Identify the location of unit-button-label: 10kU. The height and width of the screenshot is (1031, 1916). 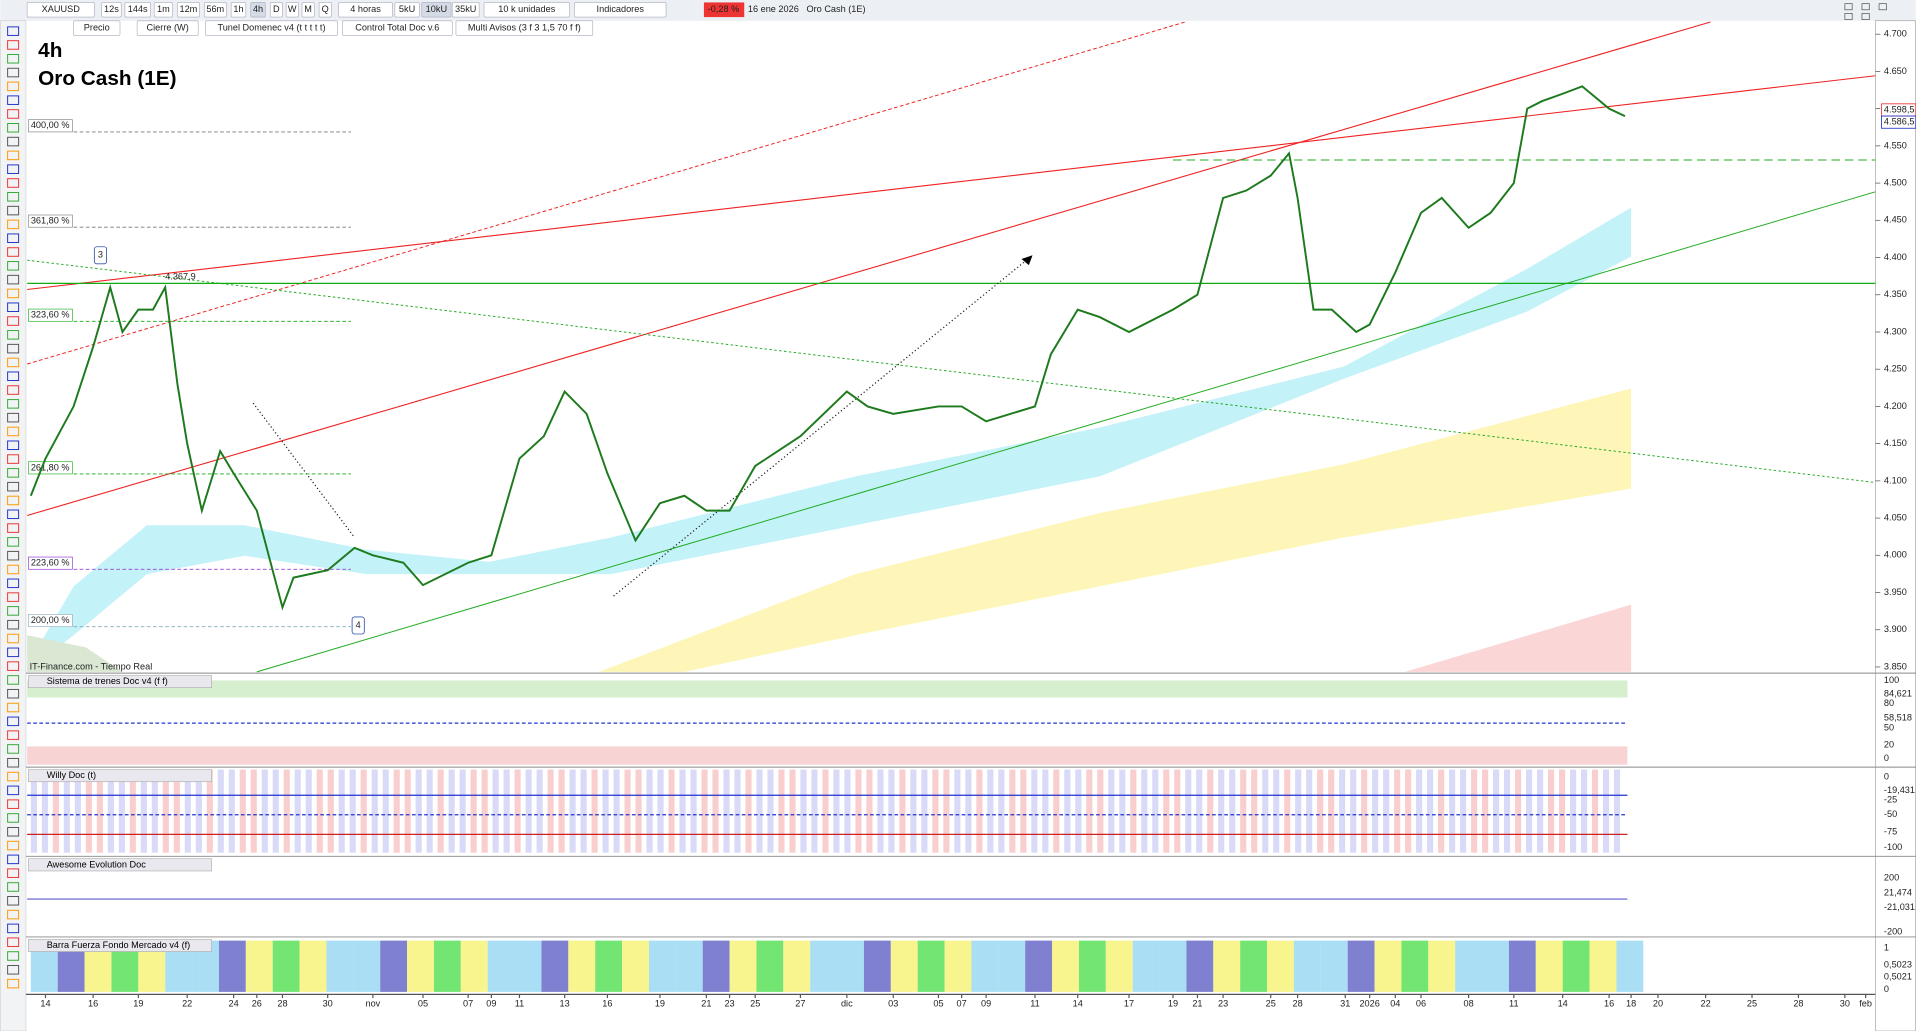
(436, 9).